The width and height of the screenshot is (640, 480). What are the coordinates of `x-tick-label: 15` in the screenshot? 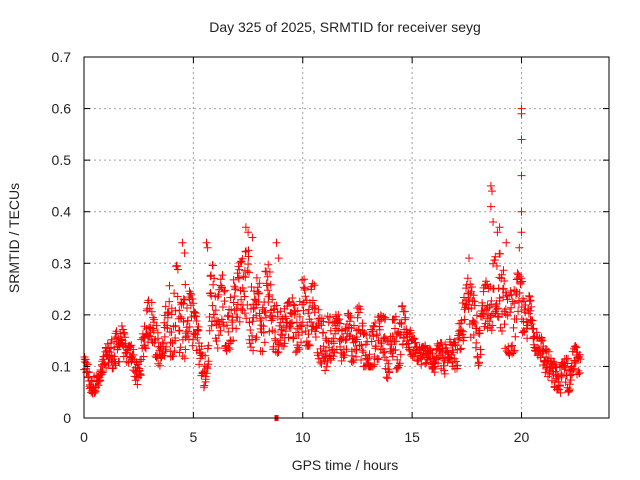 It's located at (412, 437).